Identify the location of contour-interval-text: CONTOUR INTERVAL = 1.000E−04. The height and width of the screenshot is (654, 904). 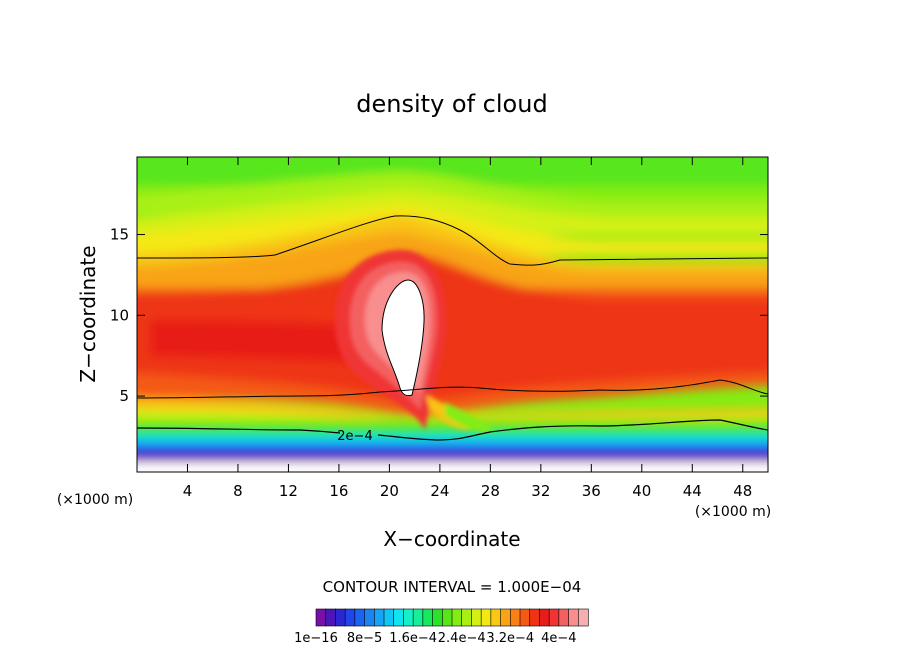
(452, 587).